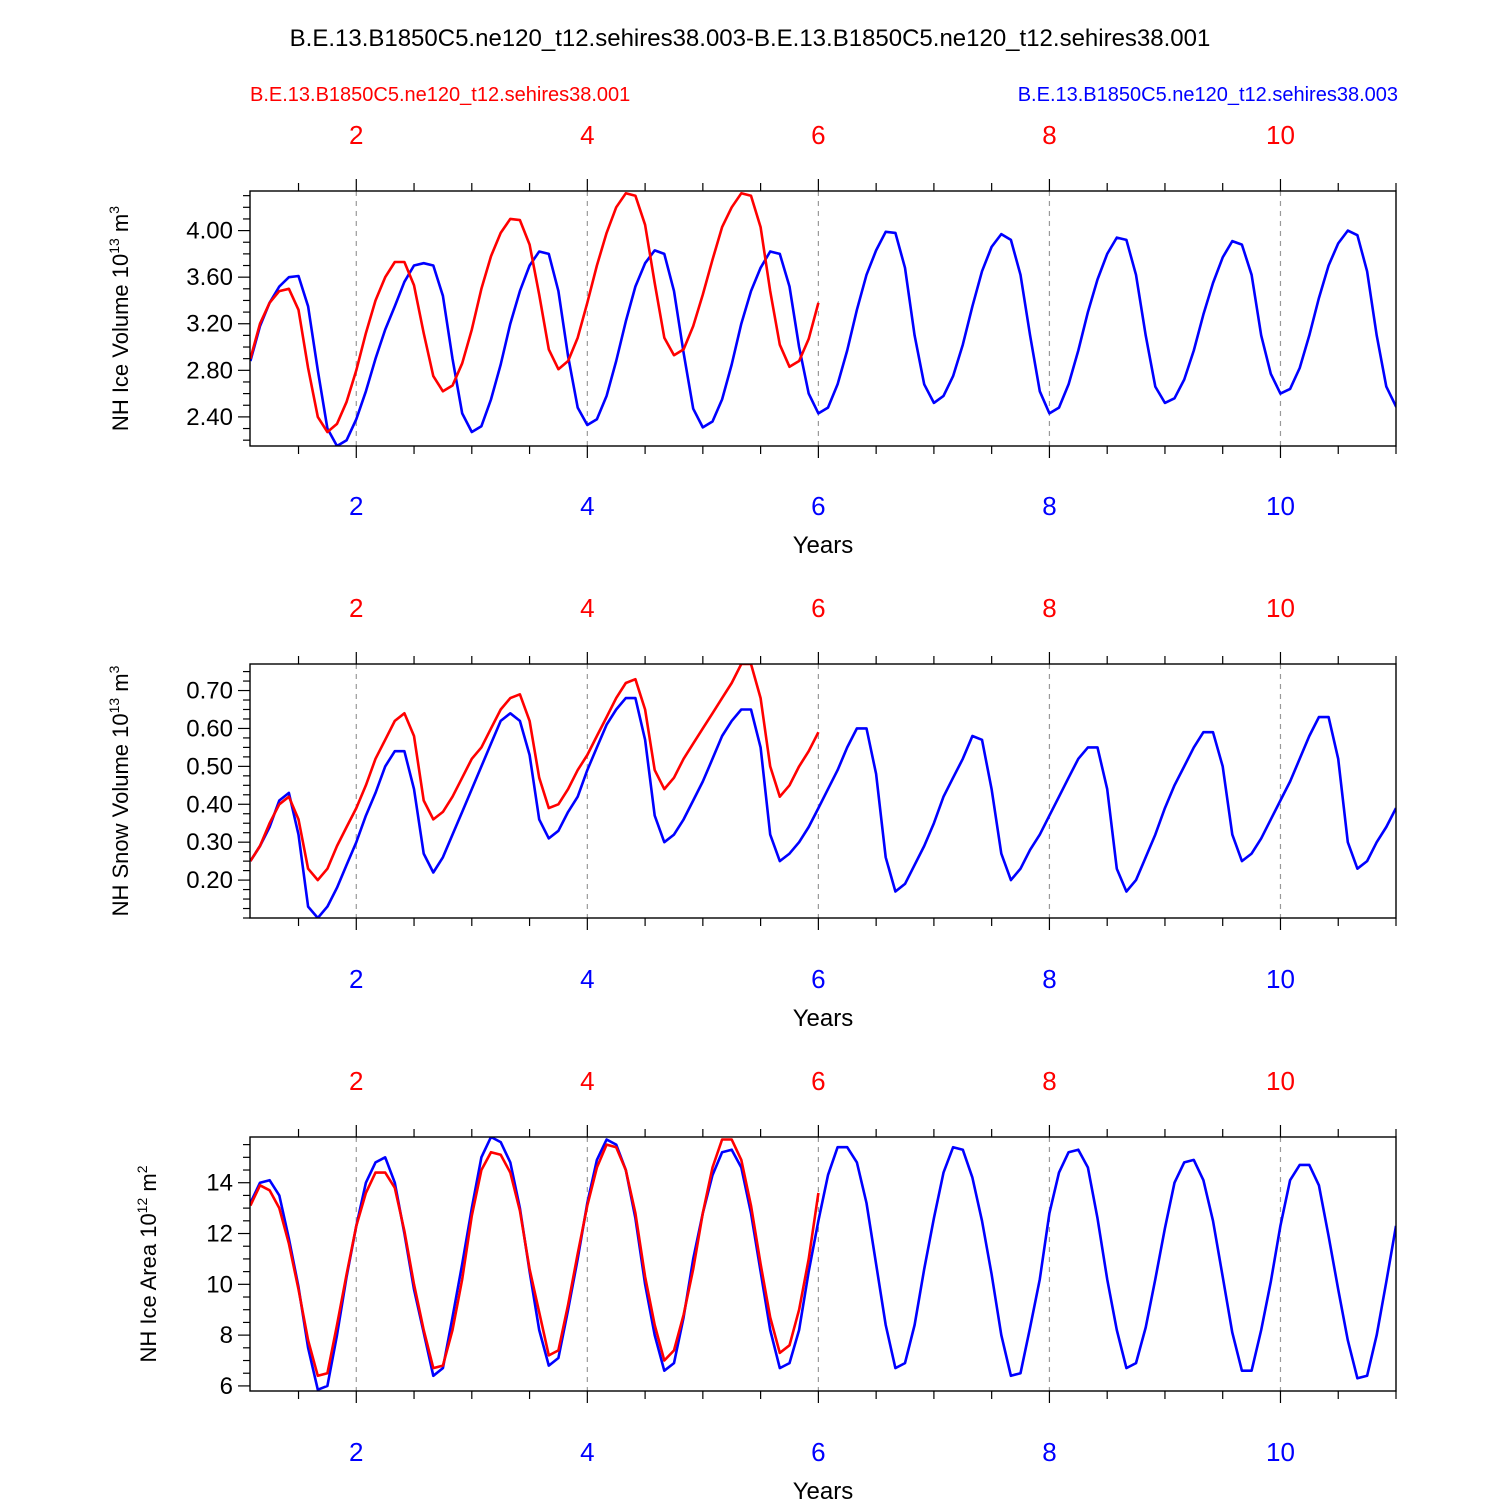 The width and height of the screenshot is (1500, 1500). I want to click on y-tick-label: 0.70, so click(209, 691).